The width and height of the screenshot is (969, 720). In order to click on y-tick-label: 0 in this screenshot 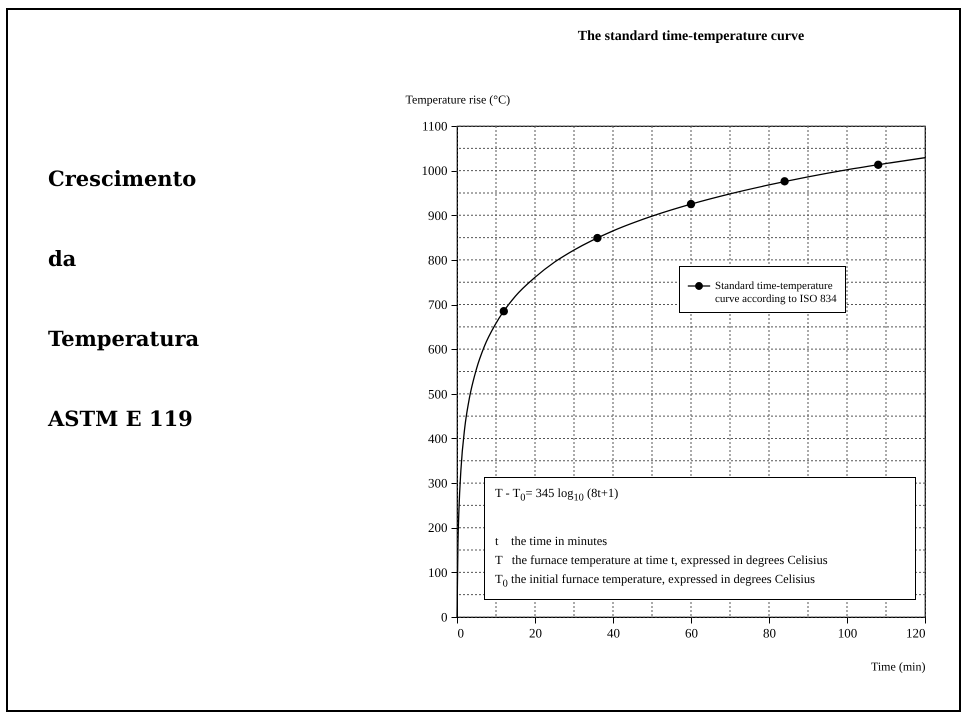, I will do `click(444, 617)`.